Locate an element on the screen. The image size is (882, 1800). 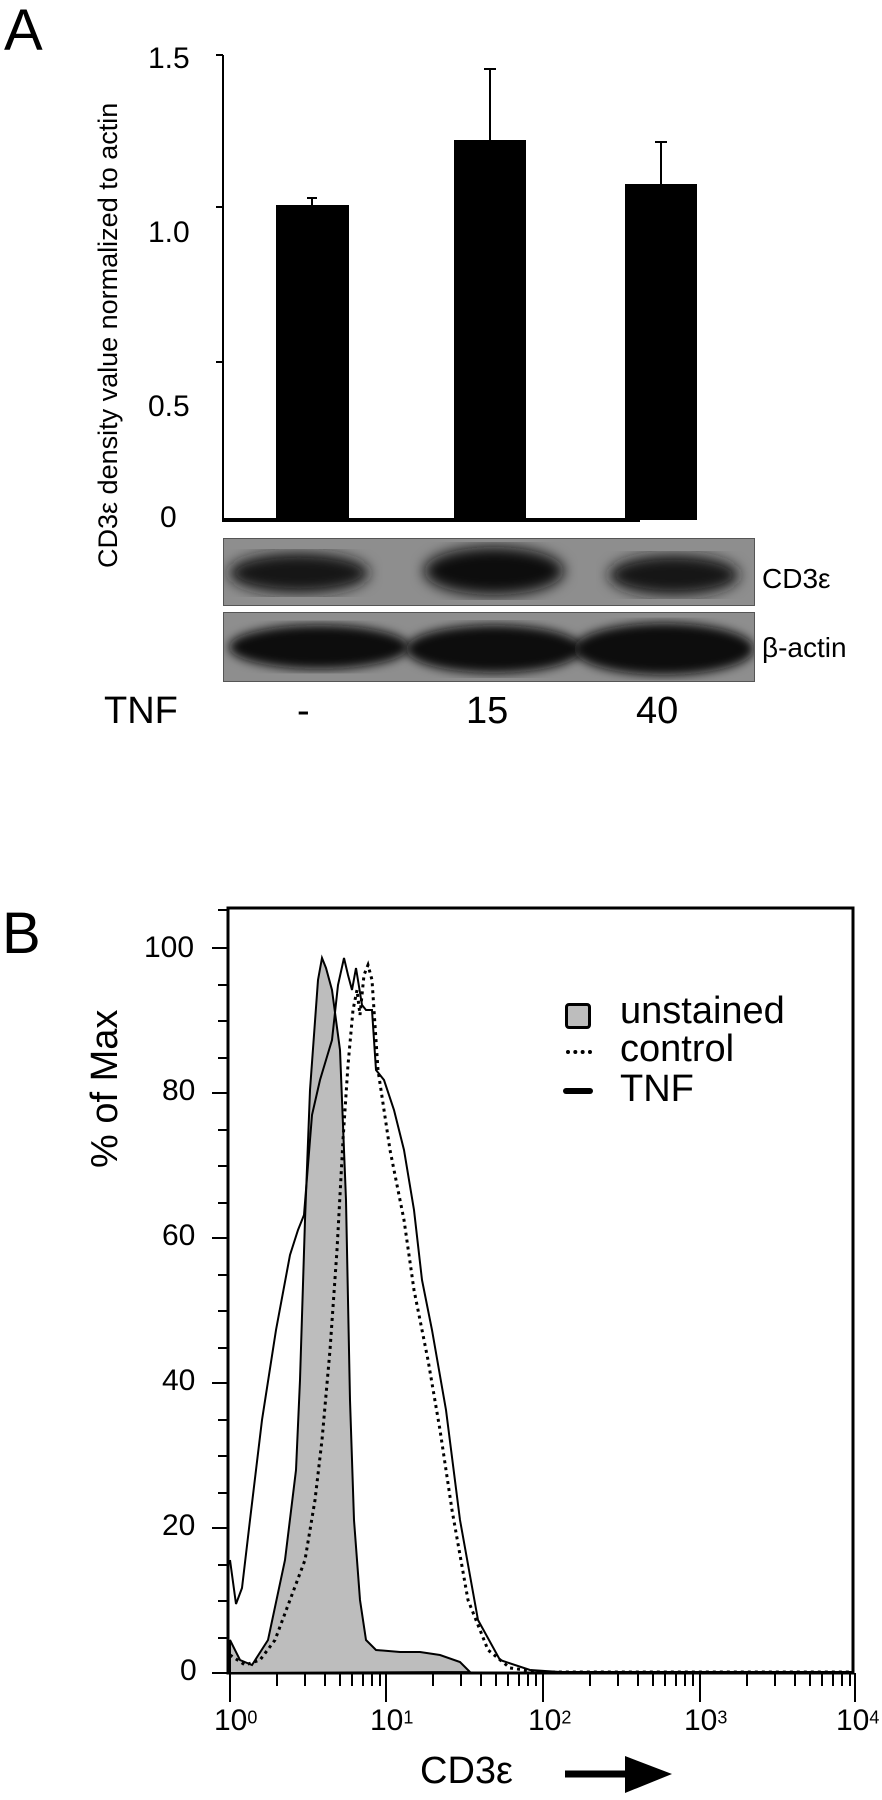
legend-swatch-tnf is located at coordinates (578, 1091).